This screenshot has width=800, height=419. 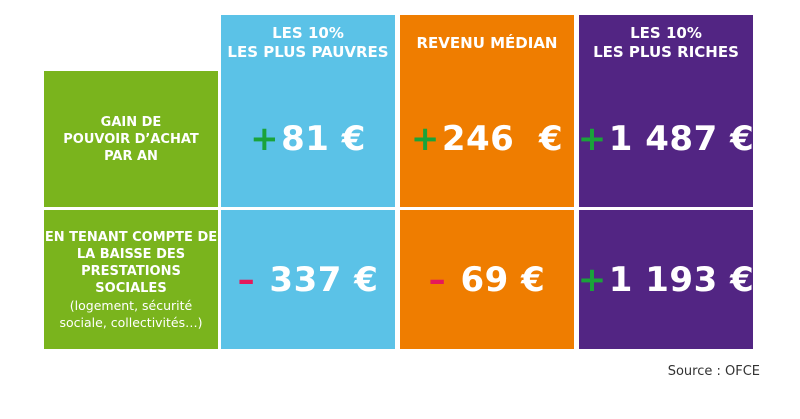 I want to click on row-label-purchasing-power: GAIN DE POUVOIR D’ACHAT PAR AN, so click(x=131, y=139).